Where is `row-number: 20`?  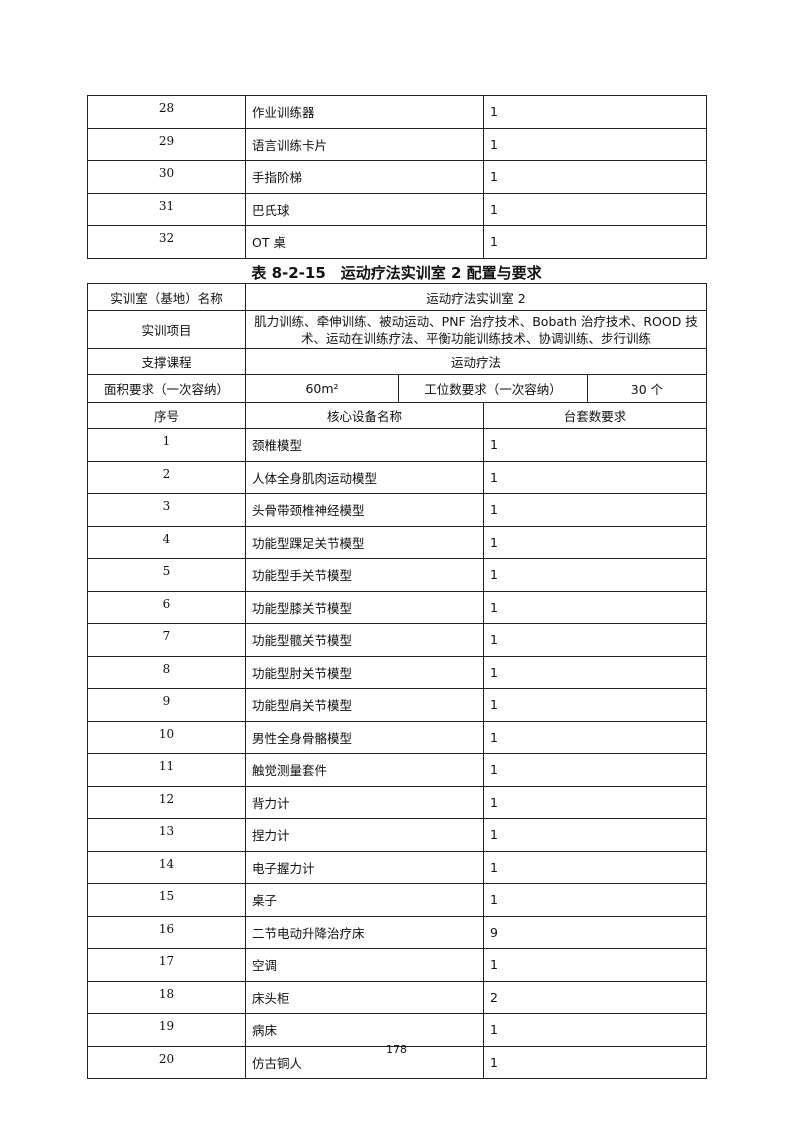
row-number: 20 is located at coordinates (166, 1062).